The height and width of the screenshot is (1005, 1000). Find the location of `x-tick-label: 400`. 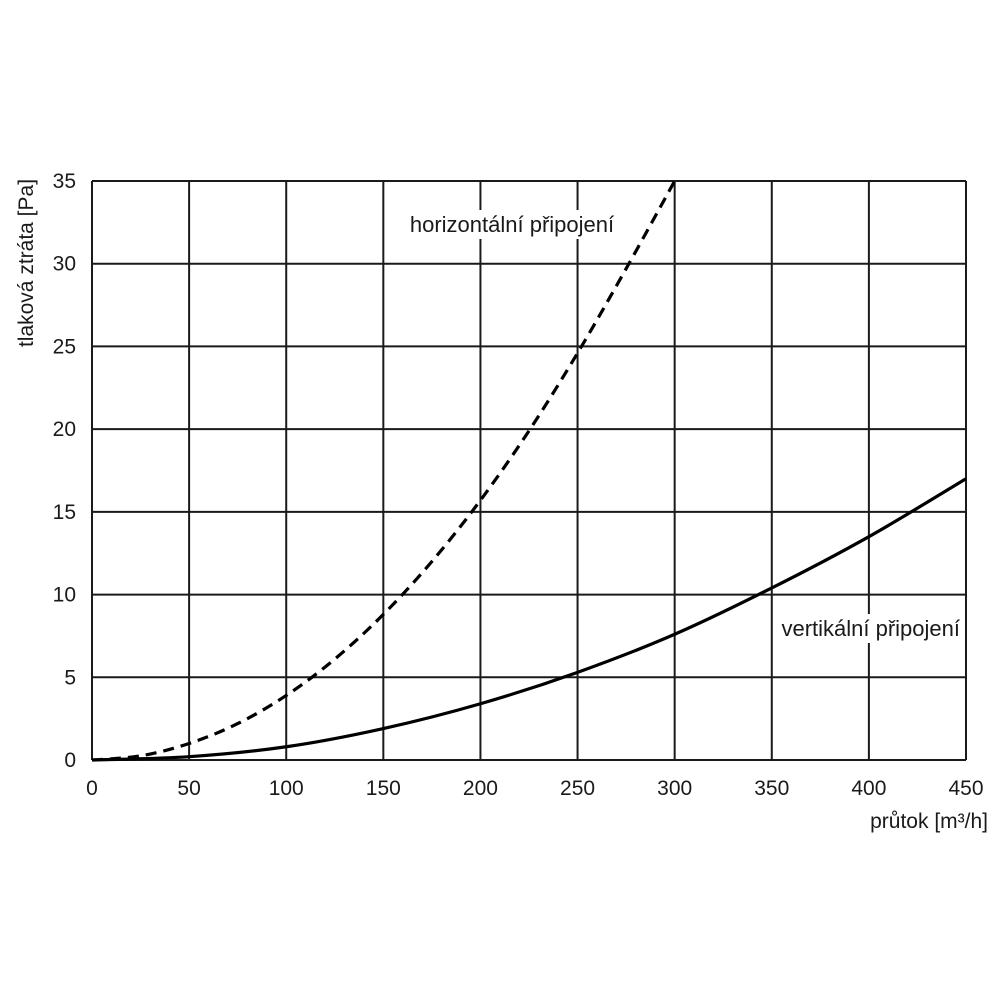

x-tick-label: 400 is located at coordinates (868, 788).